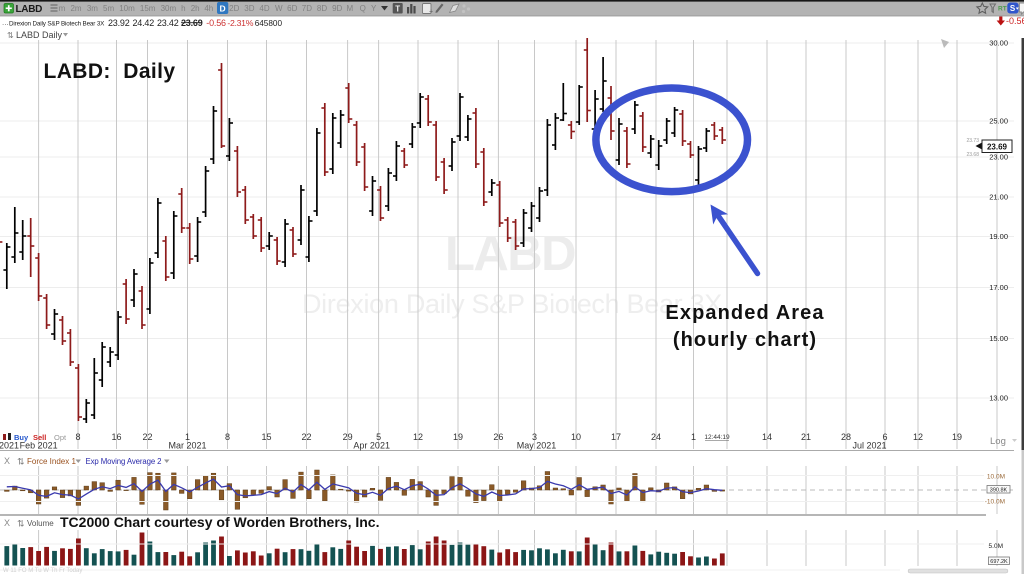  What do you see at coordinates (717, 437) in the screenshot?
I see `svg-text: 12:44:19` at bounding box center [717, 437].